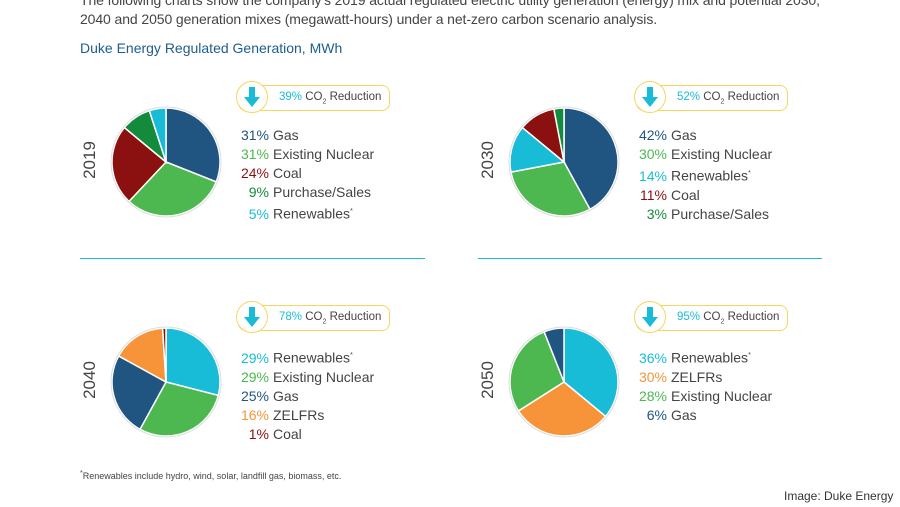  I want to click on legend-item: 14% Renewables*, so click(694, 175).